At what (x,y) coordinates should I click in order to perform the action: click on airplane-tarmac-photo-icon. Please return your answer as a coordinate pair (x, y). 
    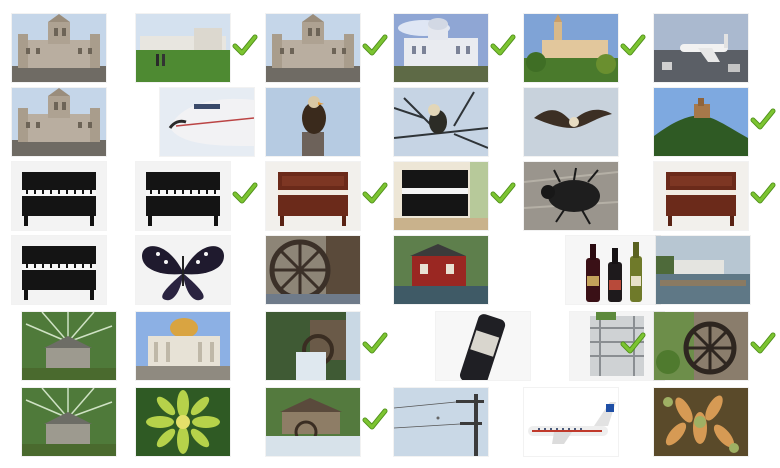
    Looking at the image, I should click on (701, 48).